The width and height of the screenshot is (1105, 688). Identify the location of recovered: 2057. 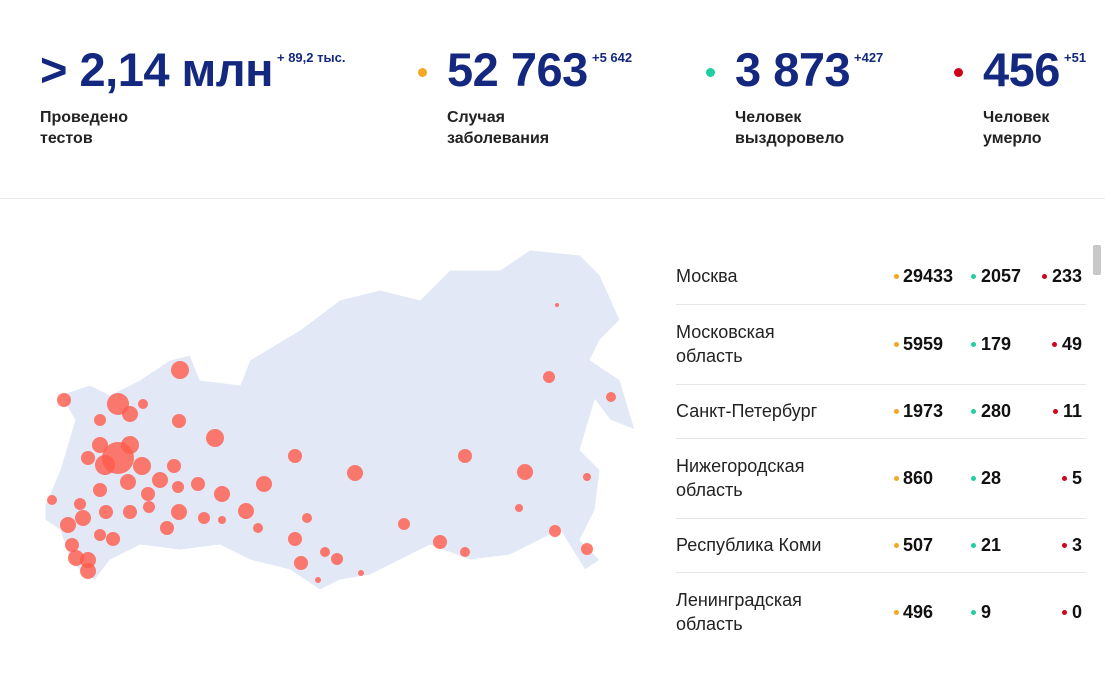
(1001, 275).